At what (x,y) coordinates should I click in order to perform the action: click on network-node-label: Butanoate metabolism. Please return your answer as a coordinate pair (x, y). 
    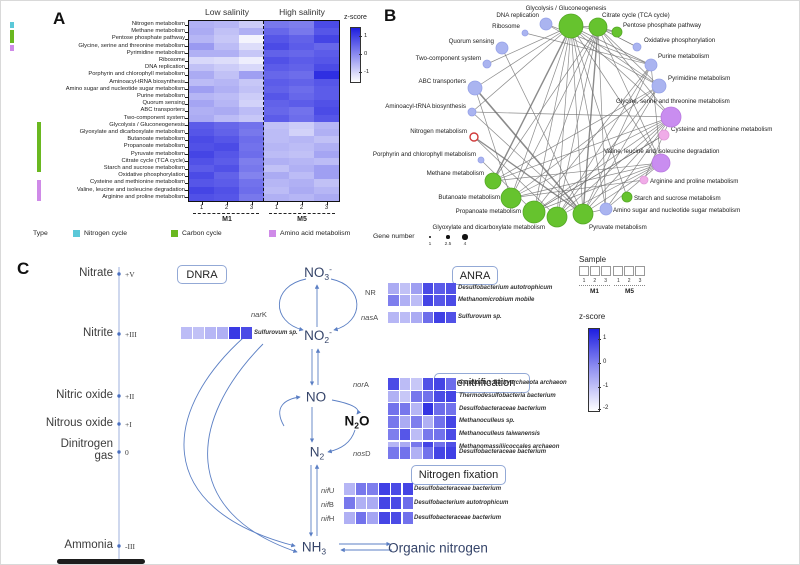
    Looking at the image, I should click on (469, 197).